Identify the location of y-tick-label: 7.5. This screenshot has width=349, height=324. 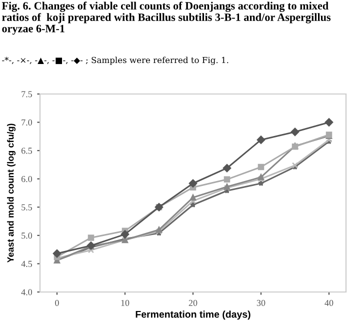
(27, 94).